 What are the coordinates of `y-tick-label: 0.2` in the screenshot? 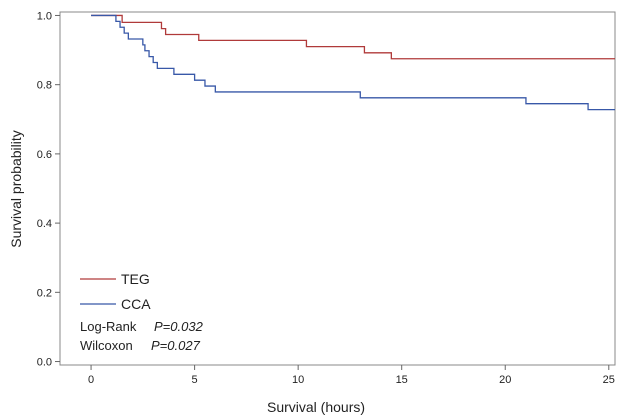 It's located at (44, 293).